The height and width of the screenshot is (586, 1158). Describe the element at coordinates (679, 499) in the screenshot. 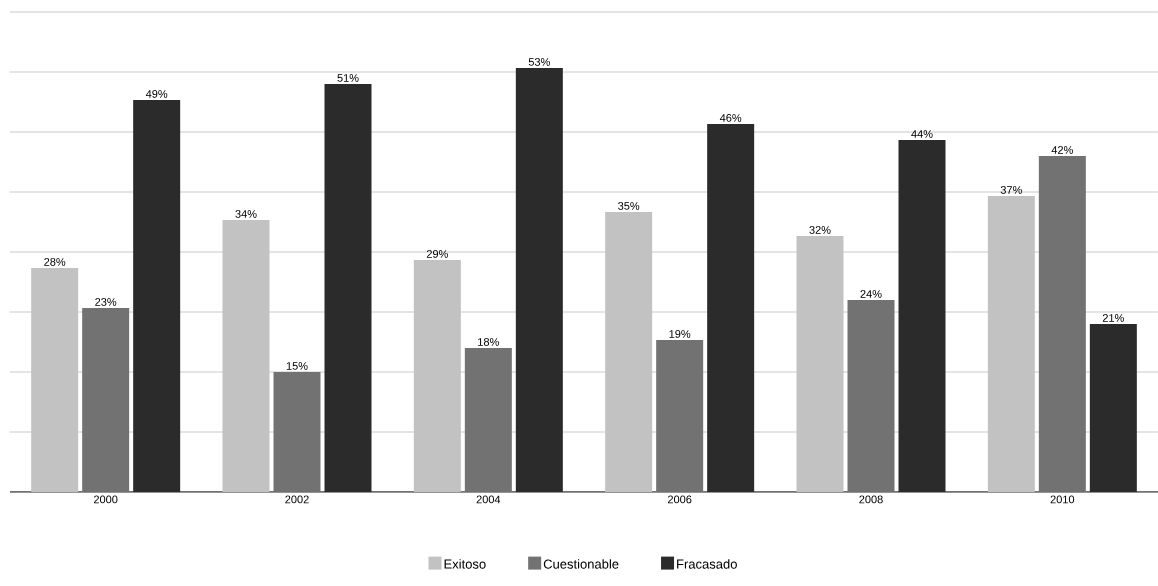

I see `x-tick-label: 2006` at that location.